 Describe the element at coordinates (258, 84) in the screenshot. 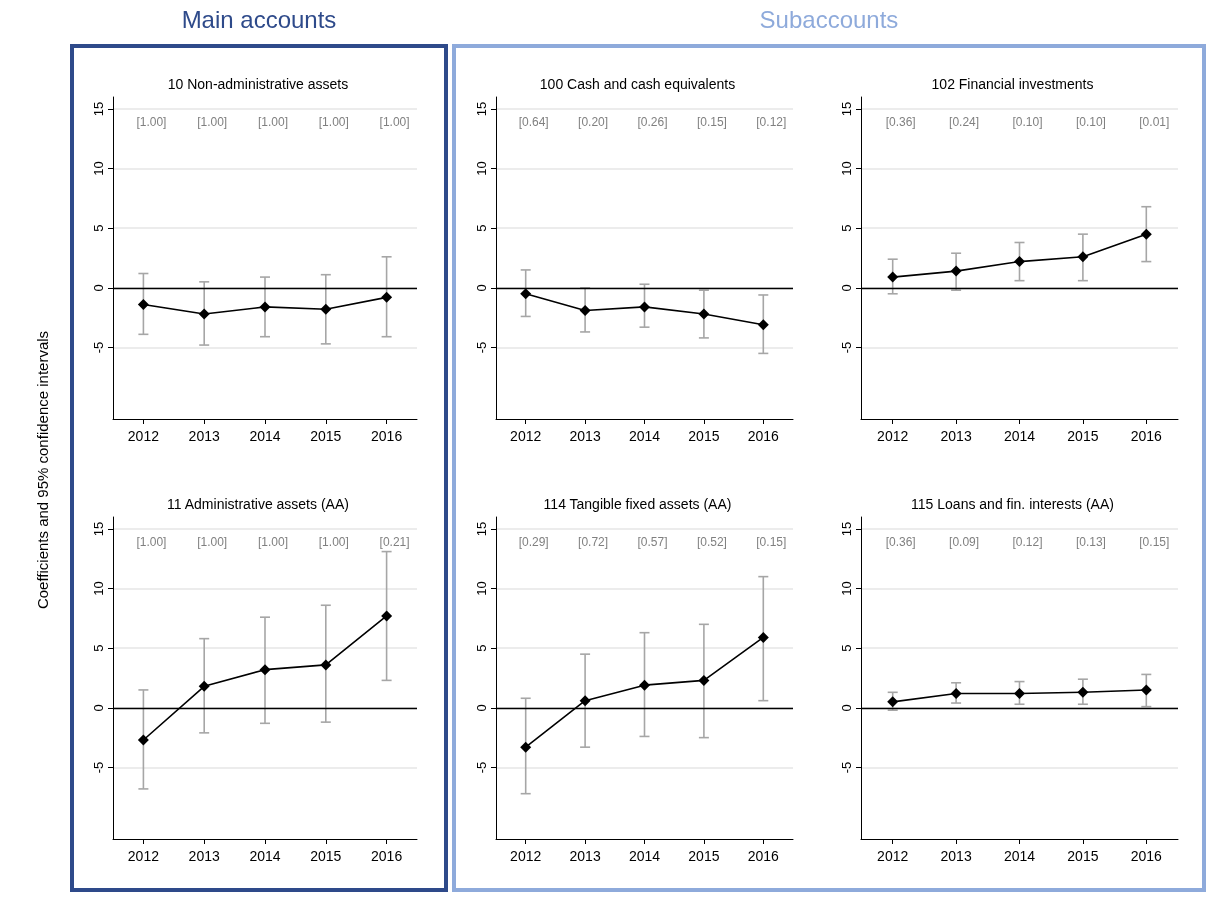

I see `chart-title: 10 Non-administrative assets` at that location.